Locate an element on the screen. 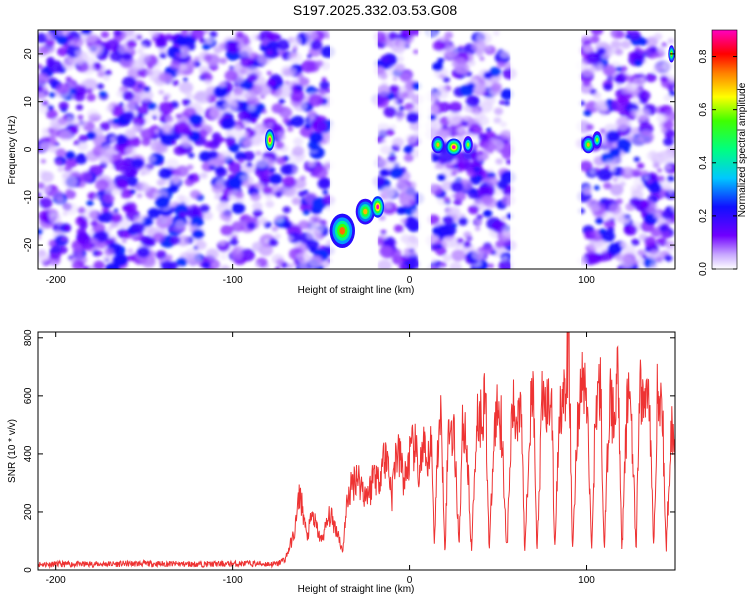  tick-label: 0.0 is located at coordinates (703, 269).